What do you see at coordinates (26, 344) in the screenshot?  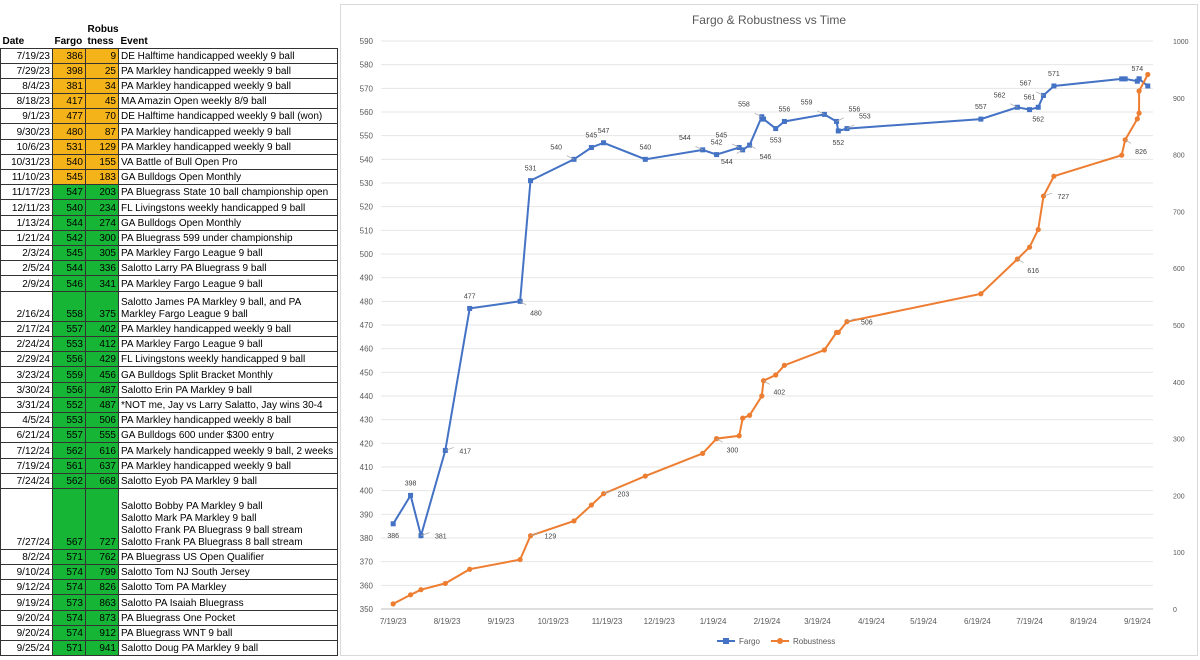 I see `date-cell: 2/24/24` at bounding box center [26, 344].